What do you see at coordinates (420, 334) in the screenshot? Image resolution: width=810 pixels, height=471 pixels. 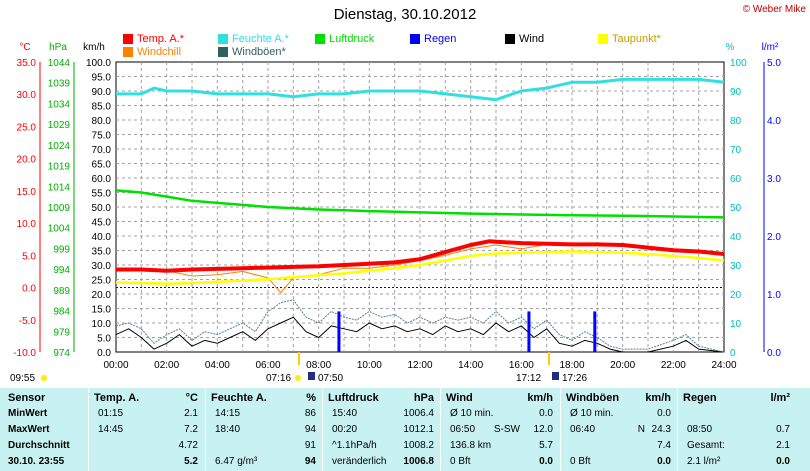 I see `series-line-wind` at bounding box center [420, 334].